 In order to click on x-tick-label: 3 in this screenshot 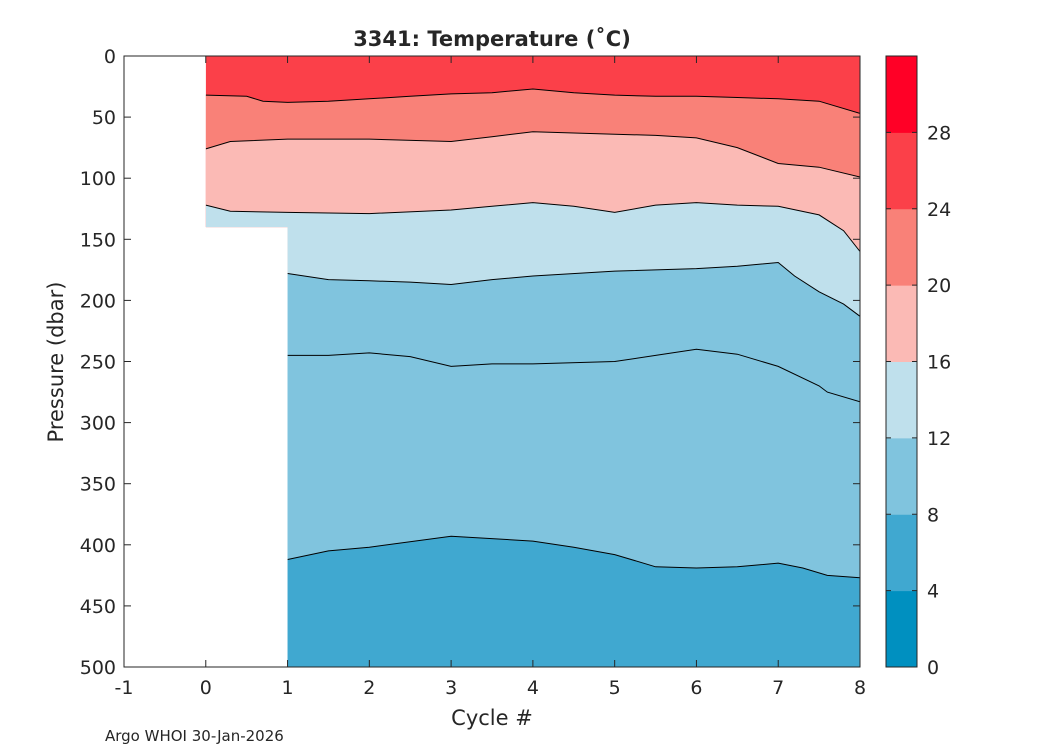, I will do `click(451, 688)`.